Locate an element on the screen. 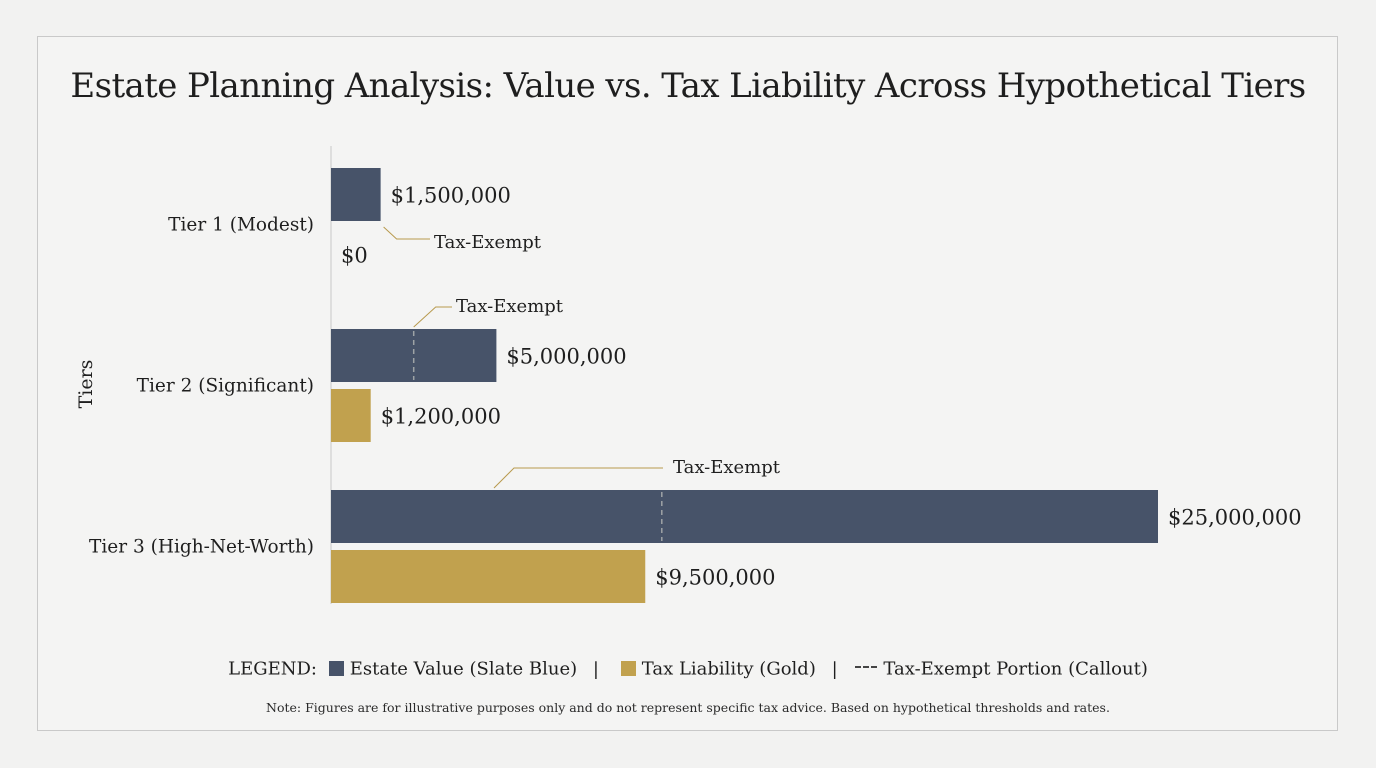 This screenshot has width=1376, height=768. legend-label-tax: Tax Liability (Gold) is located at coordinates (728, 669).